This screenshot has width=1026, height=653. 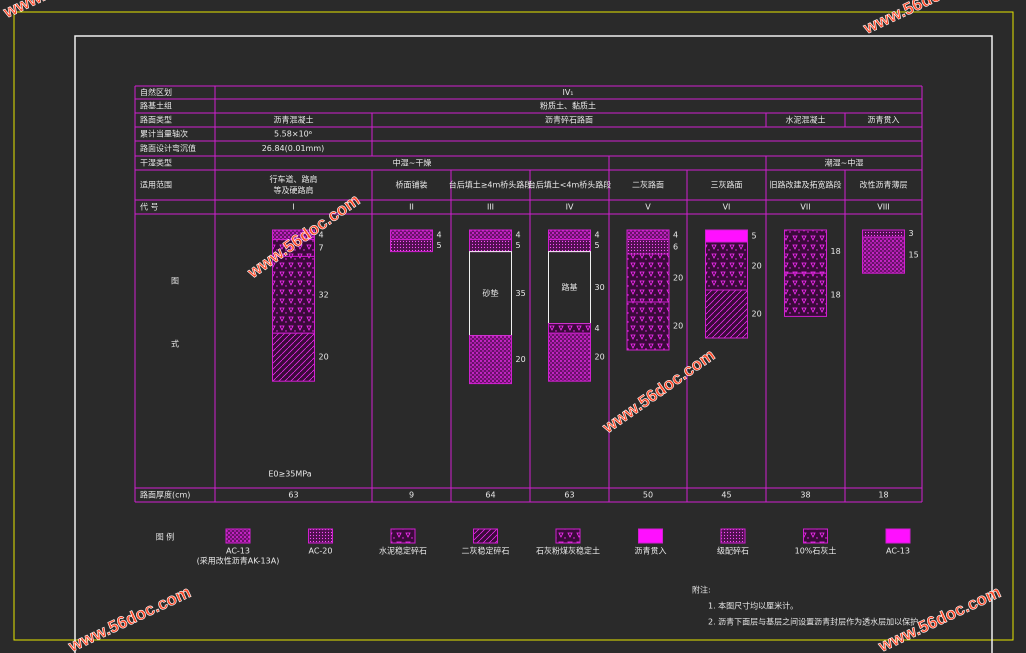 I want to click on cell: 沥青碎石路面, so click(x=569, y=120).